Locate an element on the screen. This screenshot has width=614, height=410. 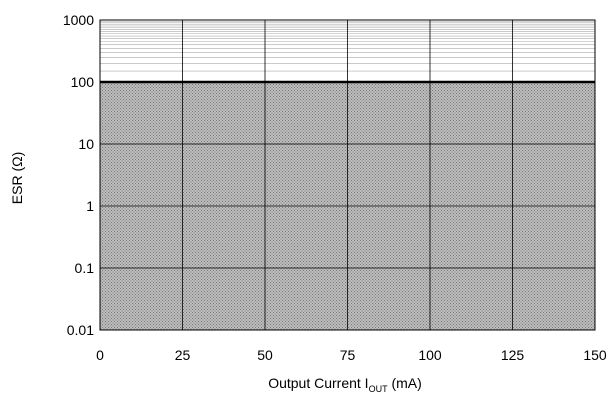
y-tick-label: 0.1 is located at coordinates (85, 268).